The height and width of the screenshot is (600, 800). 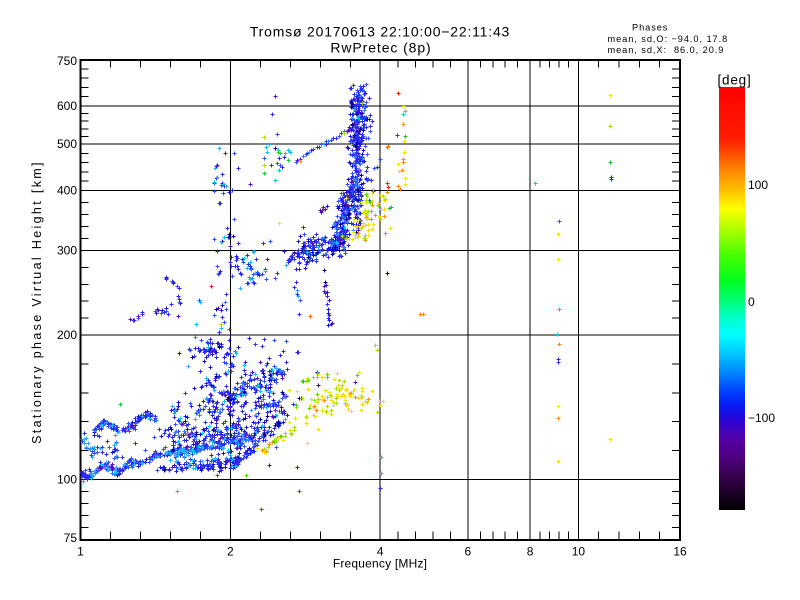 I want to click on svg-text: 2, so click(x=230, y=552).